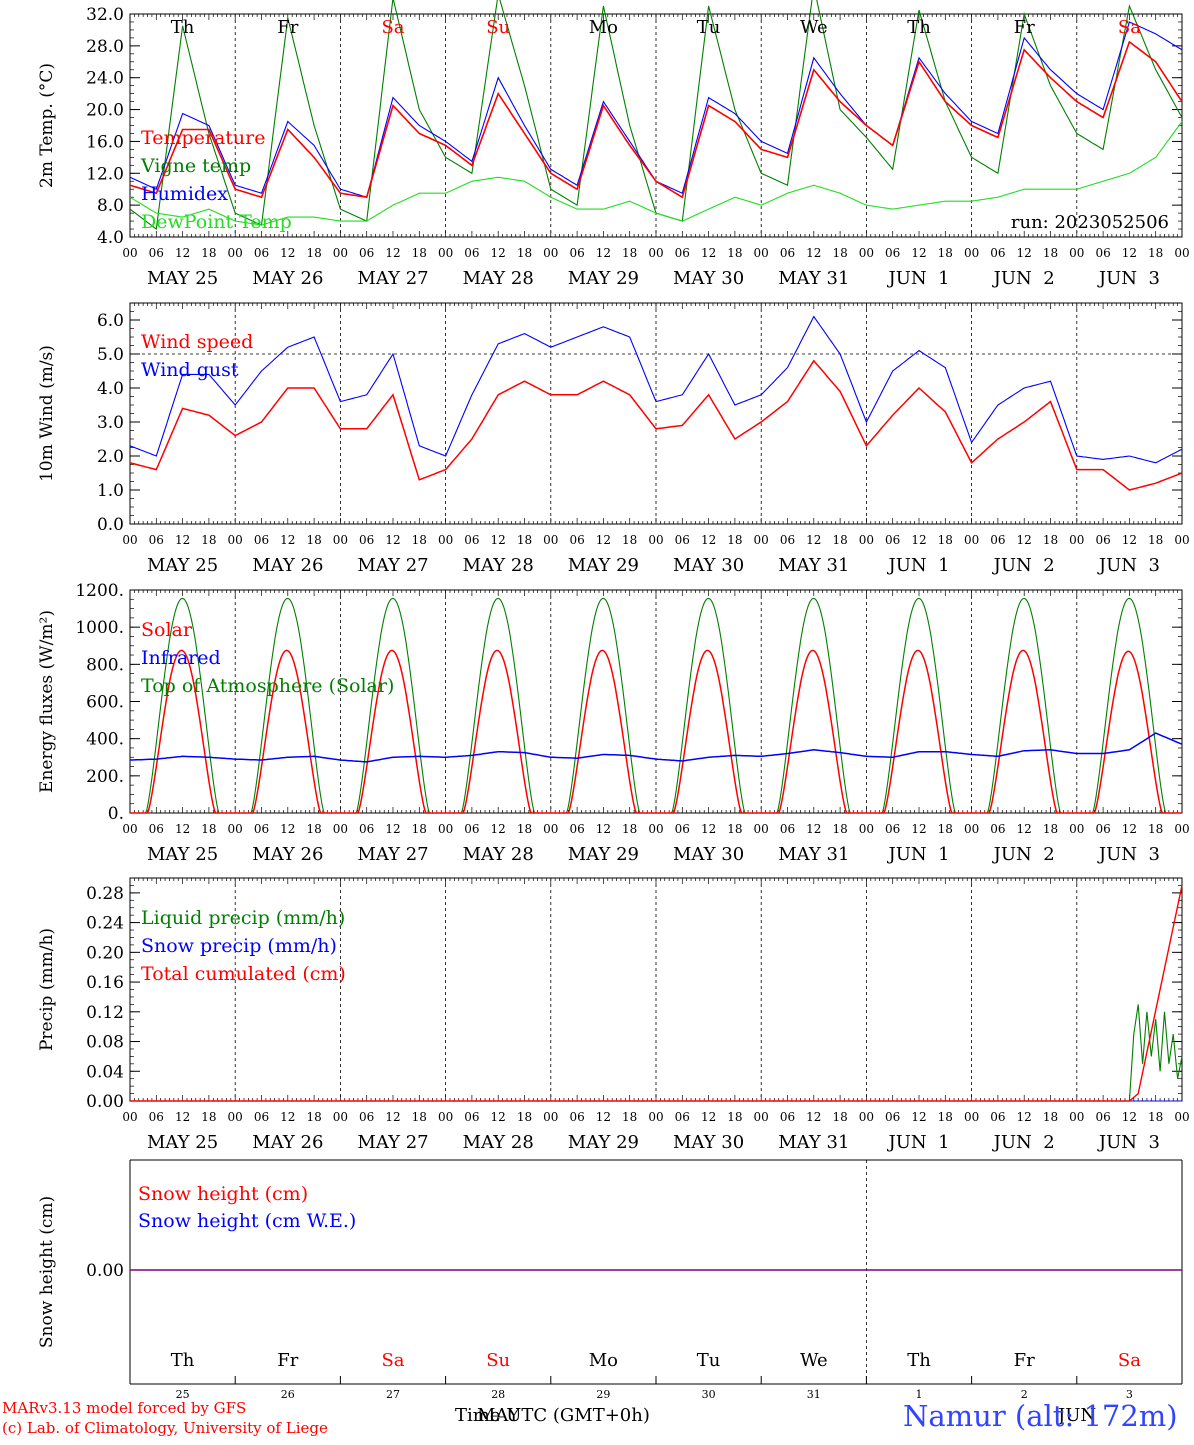 Image resolution: width=1194 pixels, height=1445 pixels. I want to click on plot-frame, so click(656, 125).